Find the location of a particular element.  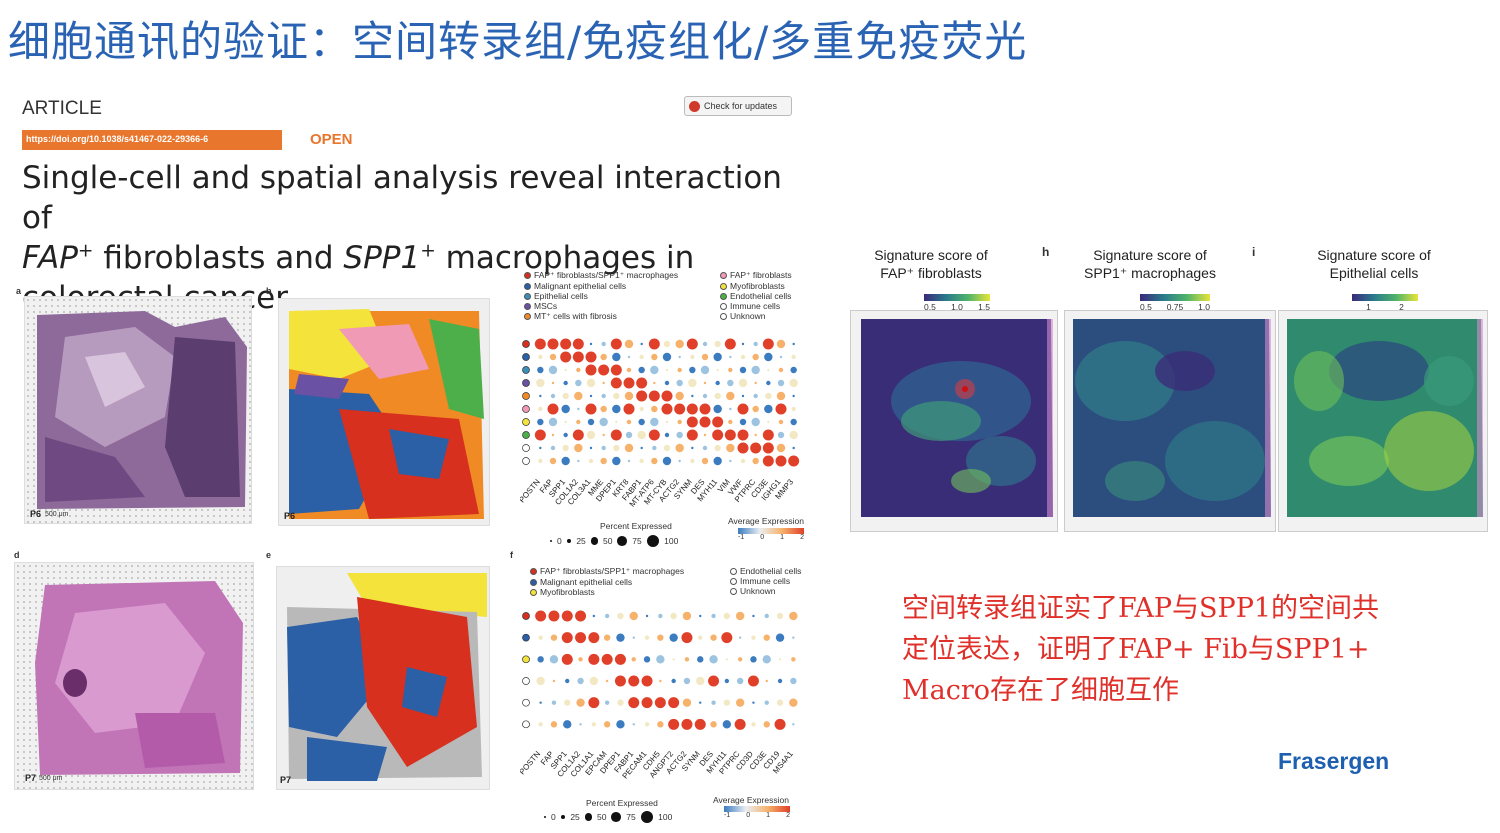

dotplot-bottom-size-legend: 0 25 50 75 100 is located at coordinates (629, 817).